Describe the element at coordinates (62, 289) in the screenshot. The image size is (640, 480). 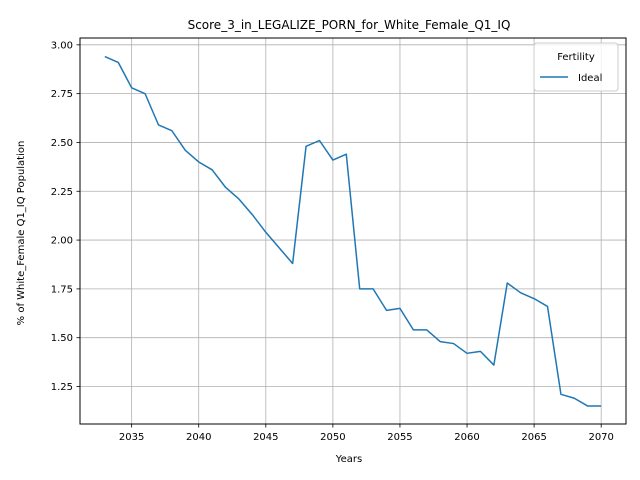
I see `y-tick-label: 1.75` at that location.